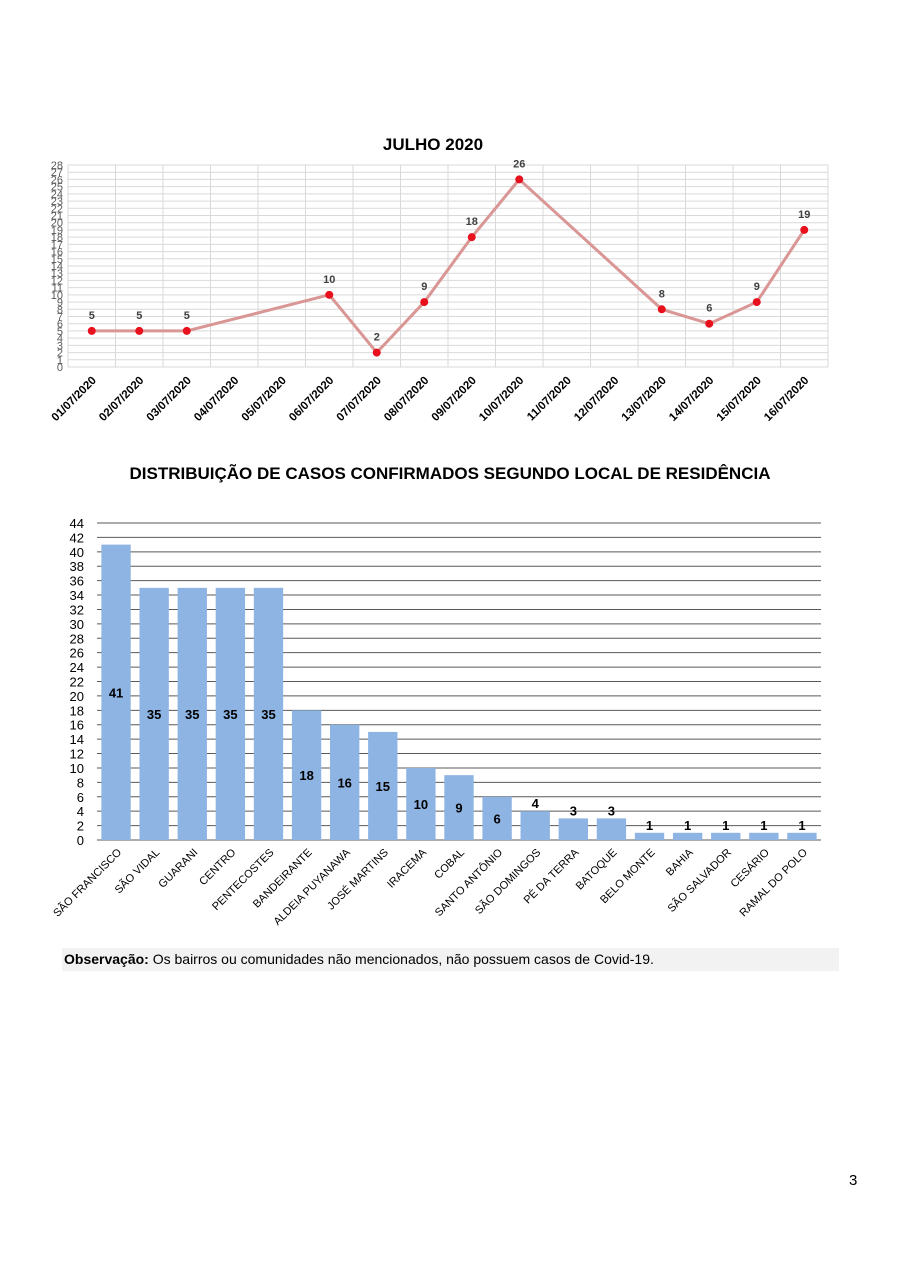  What do you see at coordinates (359, 399) in the screenshot?
I see `x-tick-label: 07/07/2020` at bounding box center [359, 399].